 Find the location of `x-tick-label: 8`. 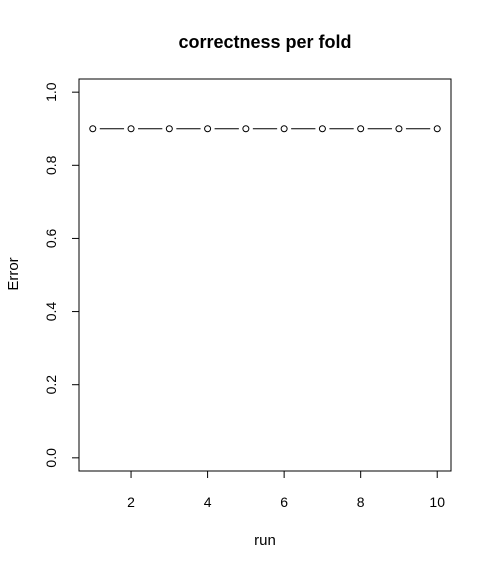

x-tick-label: 8 is located at coordinates (361, 502).